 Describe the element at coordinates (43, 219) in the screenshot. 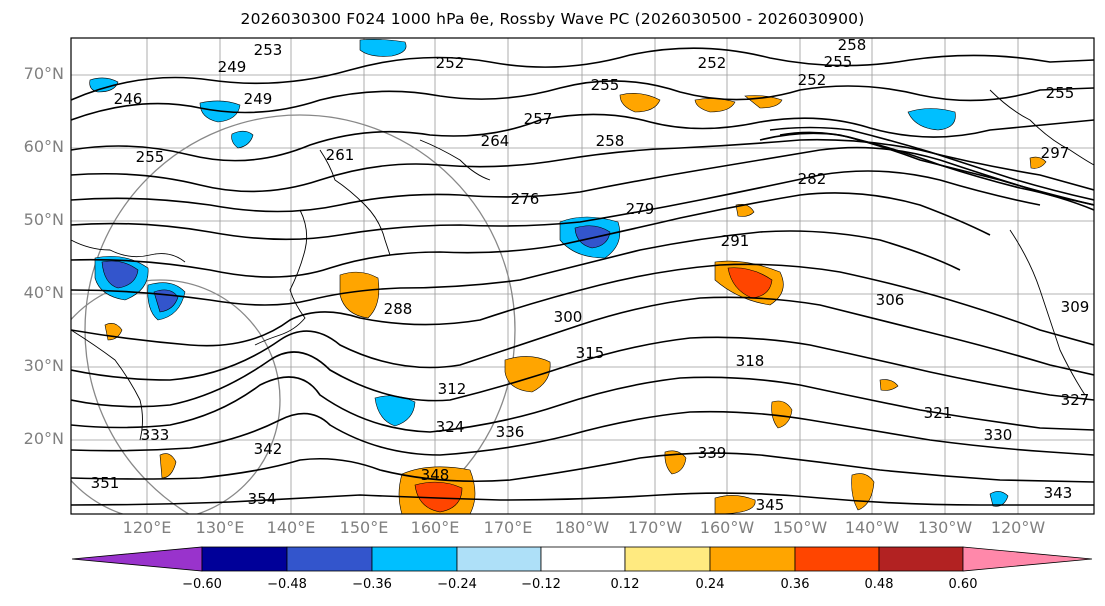

I see `lat-label-50: 50°N` at that location.